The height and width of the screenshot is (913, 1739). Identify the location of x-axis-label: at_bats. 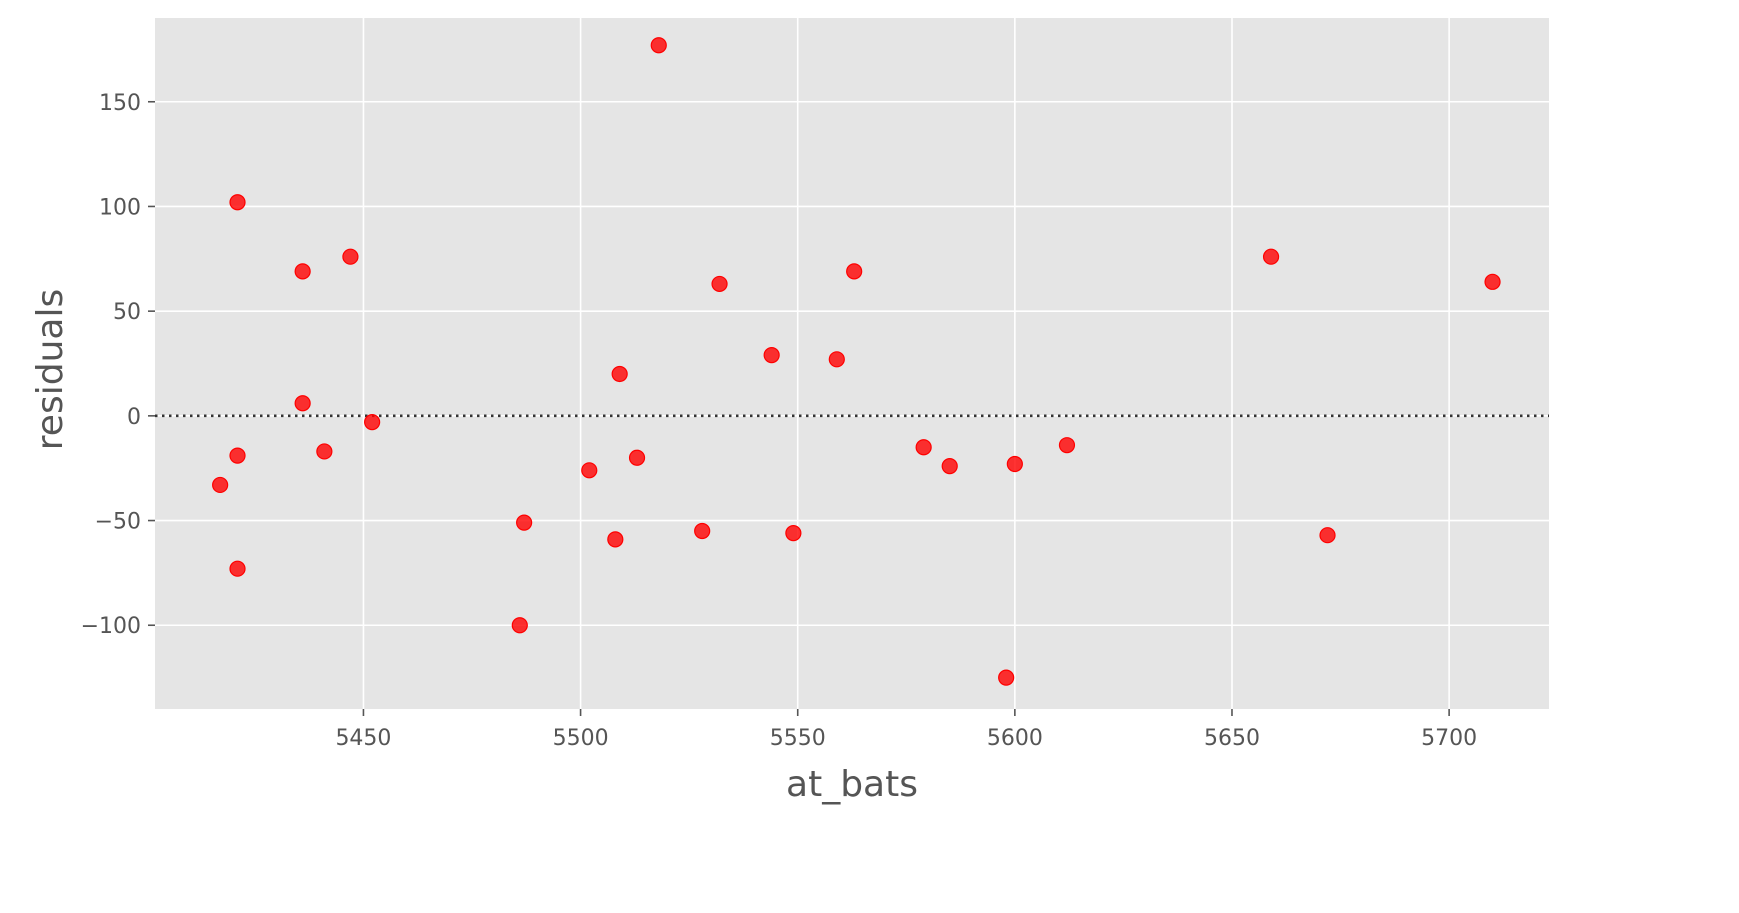
(852, 784).